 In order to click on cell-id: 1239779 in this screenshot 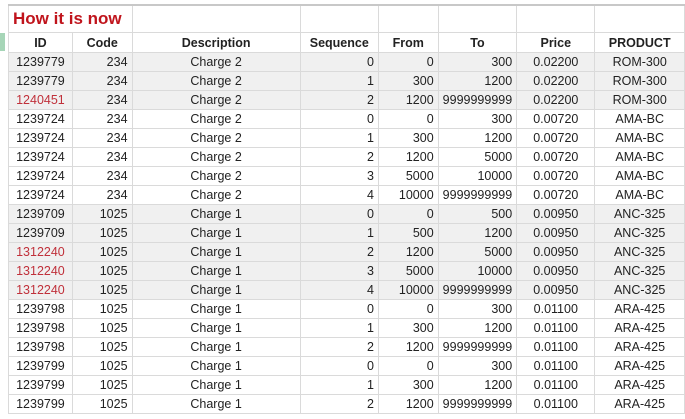, I will do `click(40, 81)`.